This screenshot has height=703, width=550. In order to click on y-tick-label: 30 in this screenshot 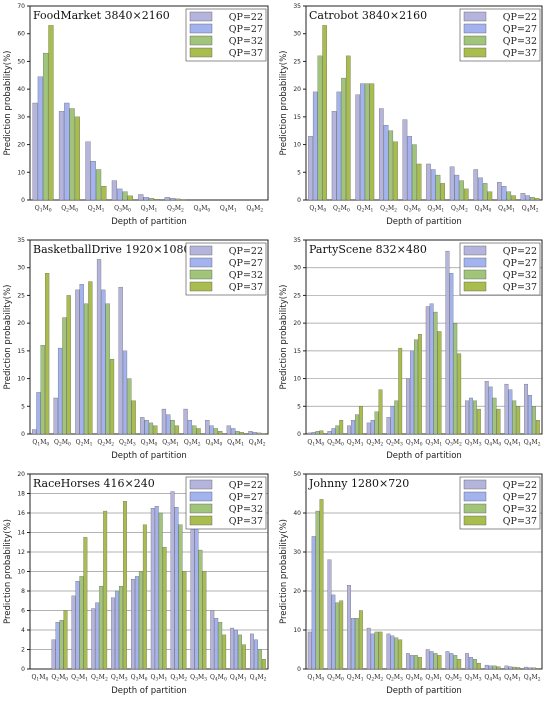, I will do `click(21, 117)`.